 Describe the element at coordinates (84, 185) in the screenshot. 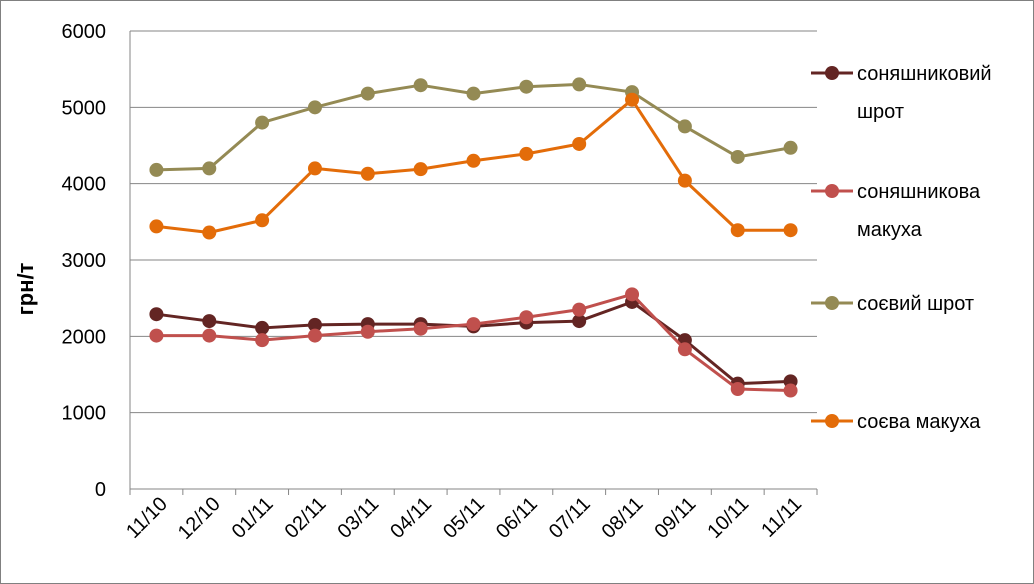

I see `y-tick-label: 4000` at that location.